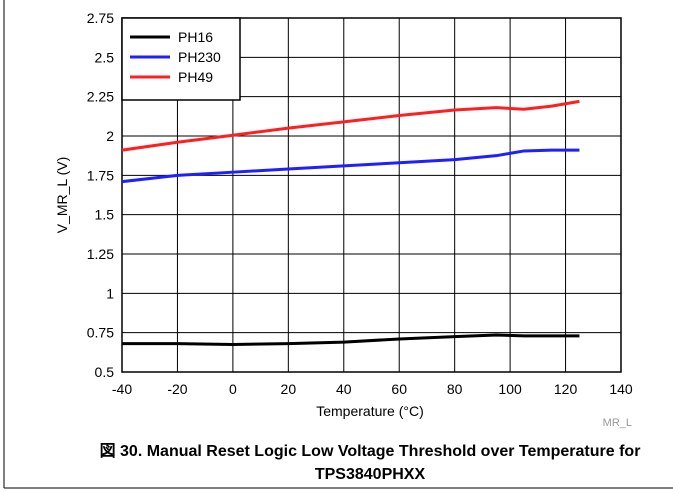  What do you see at coordinates (510, 389) in the screenshot?
I see `x-tick-label: 100` at bounding box center [510, 389].